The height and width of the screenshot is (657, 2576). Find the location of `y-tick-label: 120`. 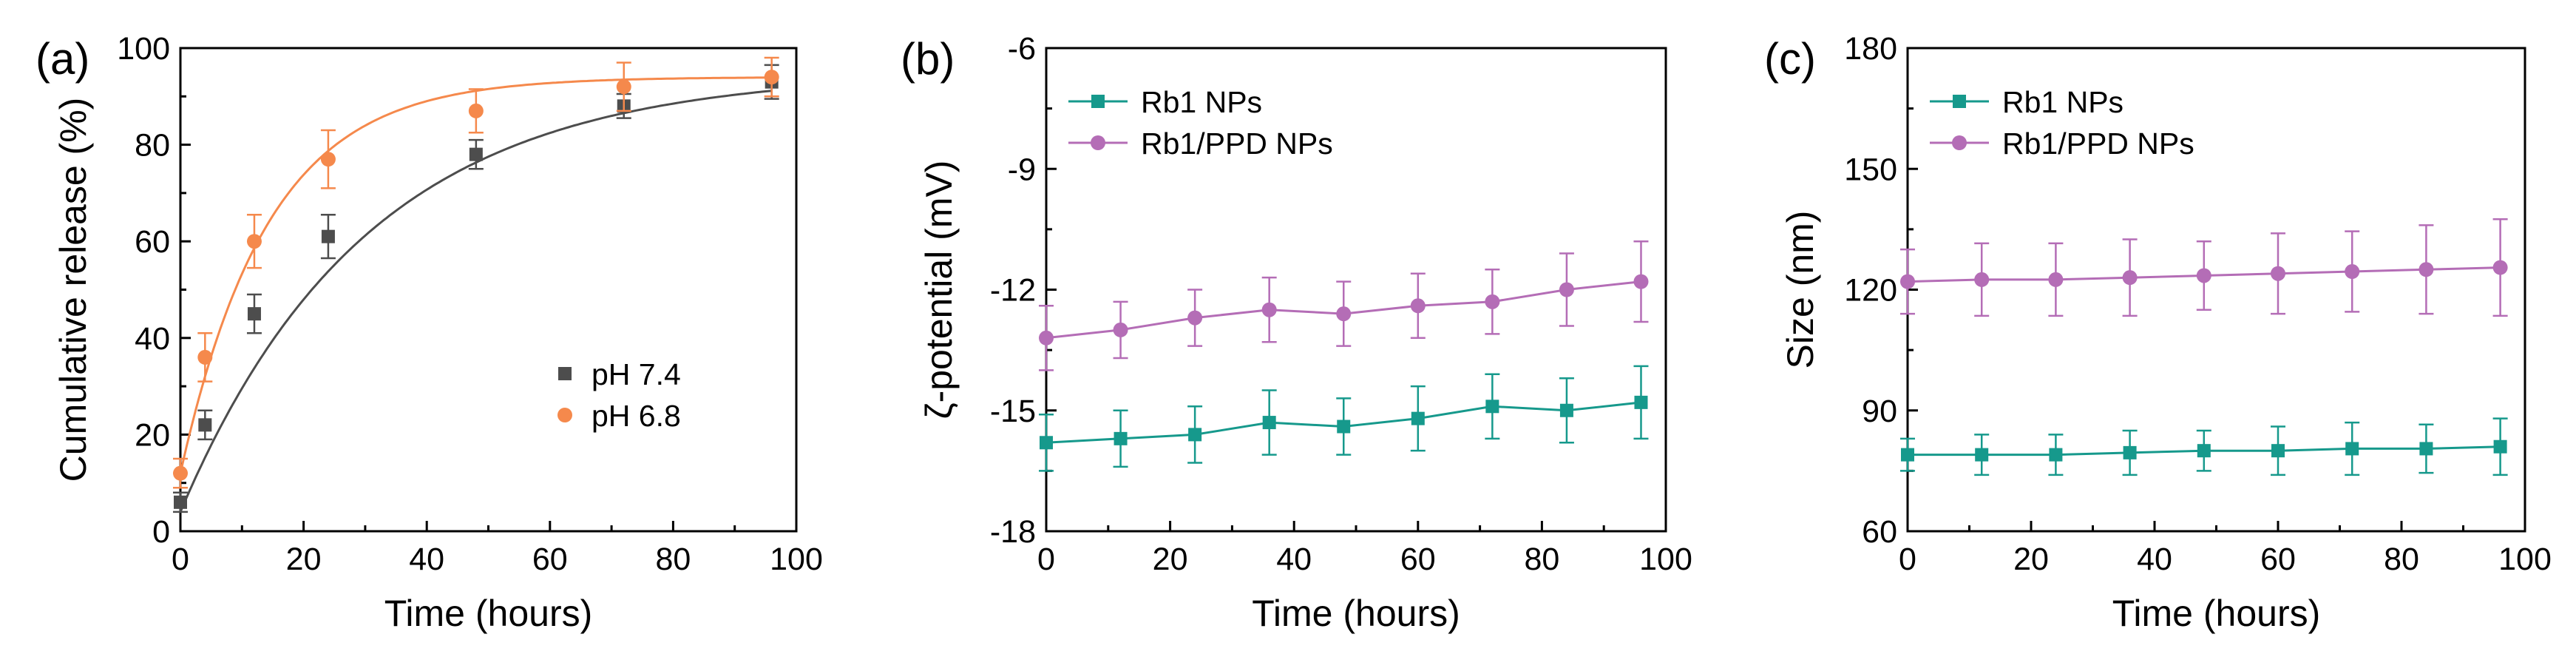

y-tick-label: 120 is located at coordinates (1870, 291).